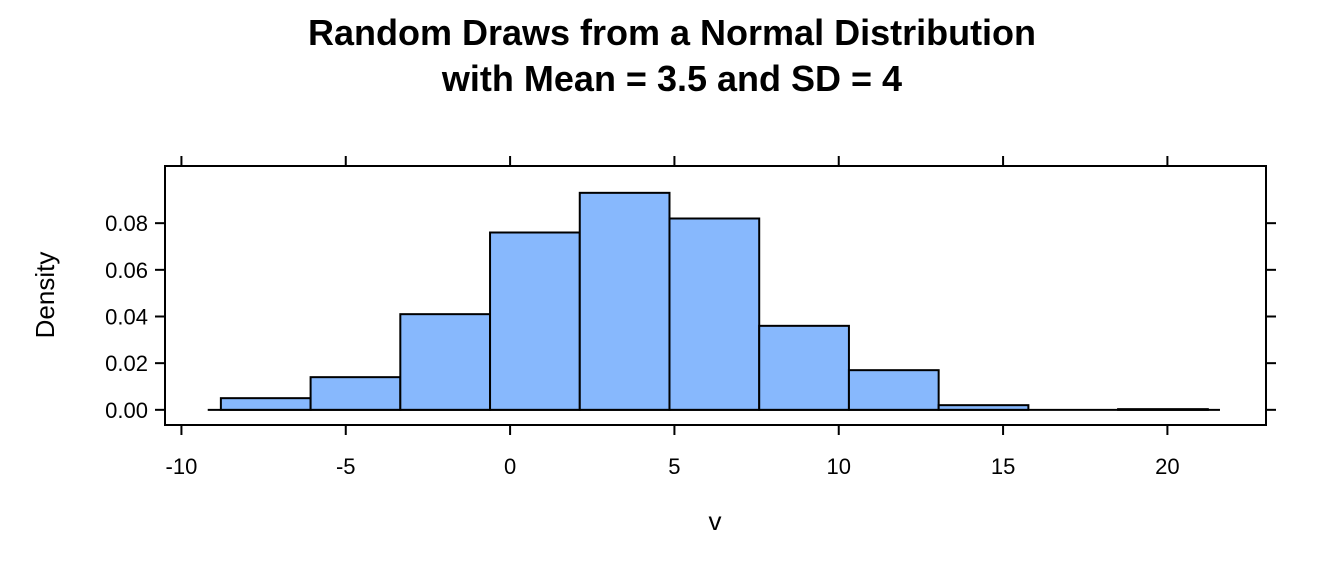 The width and height of the screenshot is (1344, 576). I want to click on x-tick-label-3: 0, so click(510, 466).